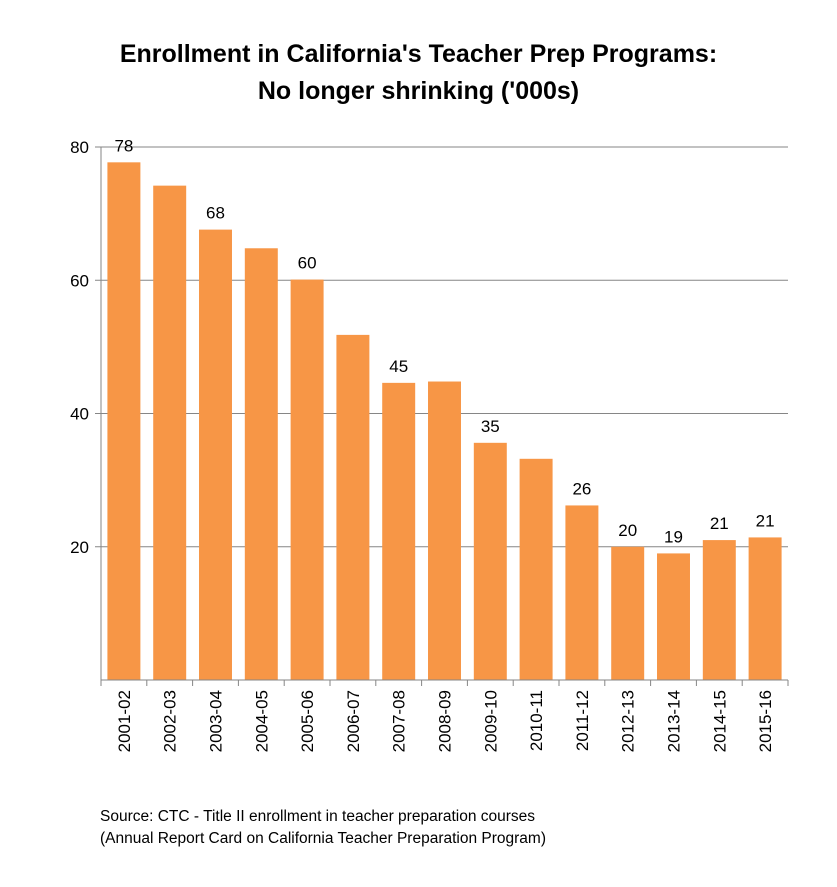 This screenshot has height=887, width=837. What do you see at coordinates (627, 530) in the screenshot?
I see `data-label: 20` at bounding box center [627, 530].